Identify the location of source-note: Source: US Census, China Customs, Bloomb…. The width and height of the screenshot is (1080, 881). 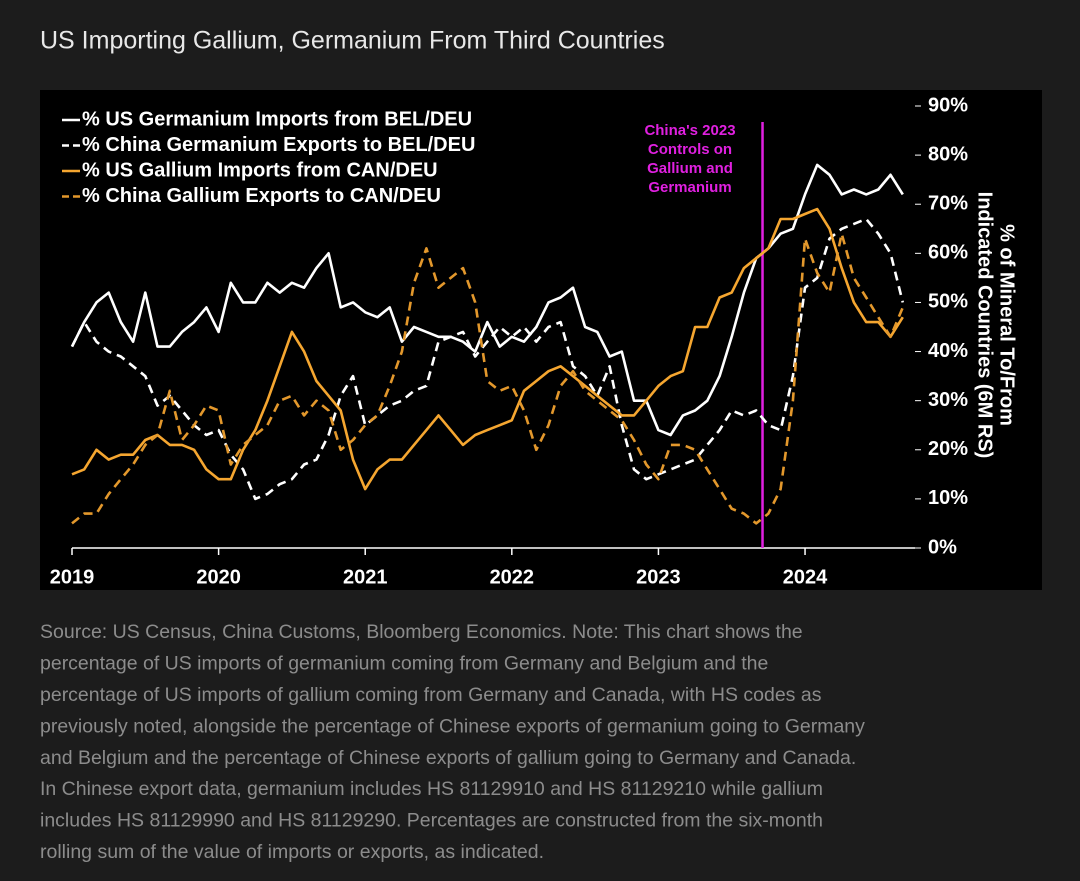
(421, 632).